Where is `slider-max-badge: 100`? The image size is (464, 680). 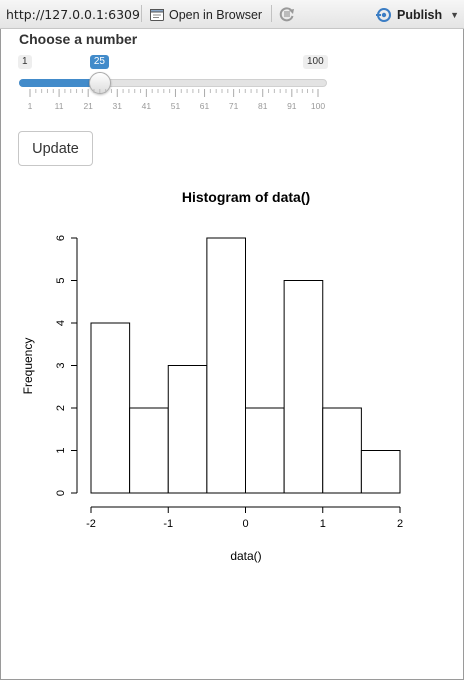
slider-max-badge: 100 is located at coordinates (315, 62).